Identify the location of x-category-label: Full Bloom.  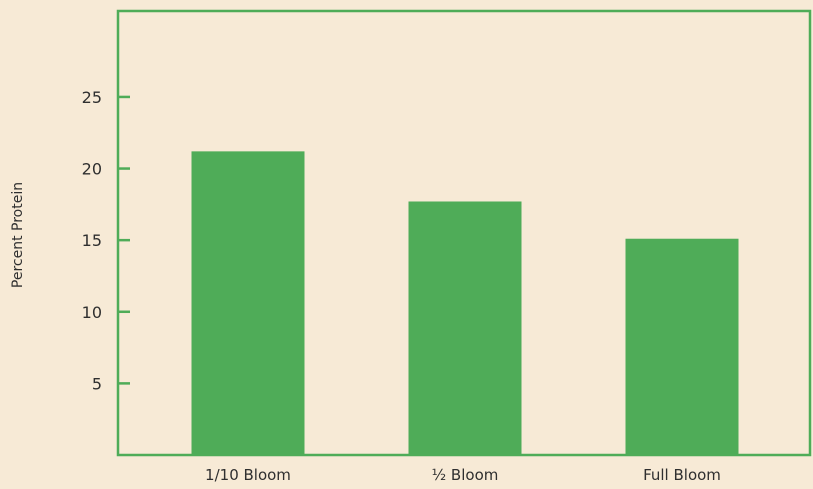
(682, 475).